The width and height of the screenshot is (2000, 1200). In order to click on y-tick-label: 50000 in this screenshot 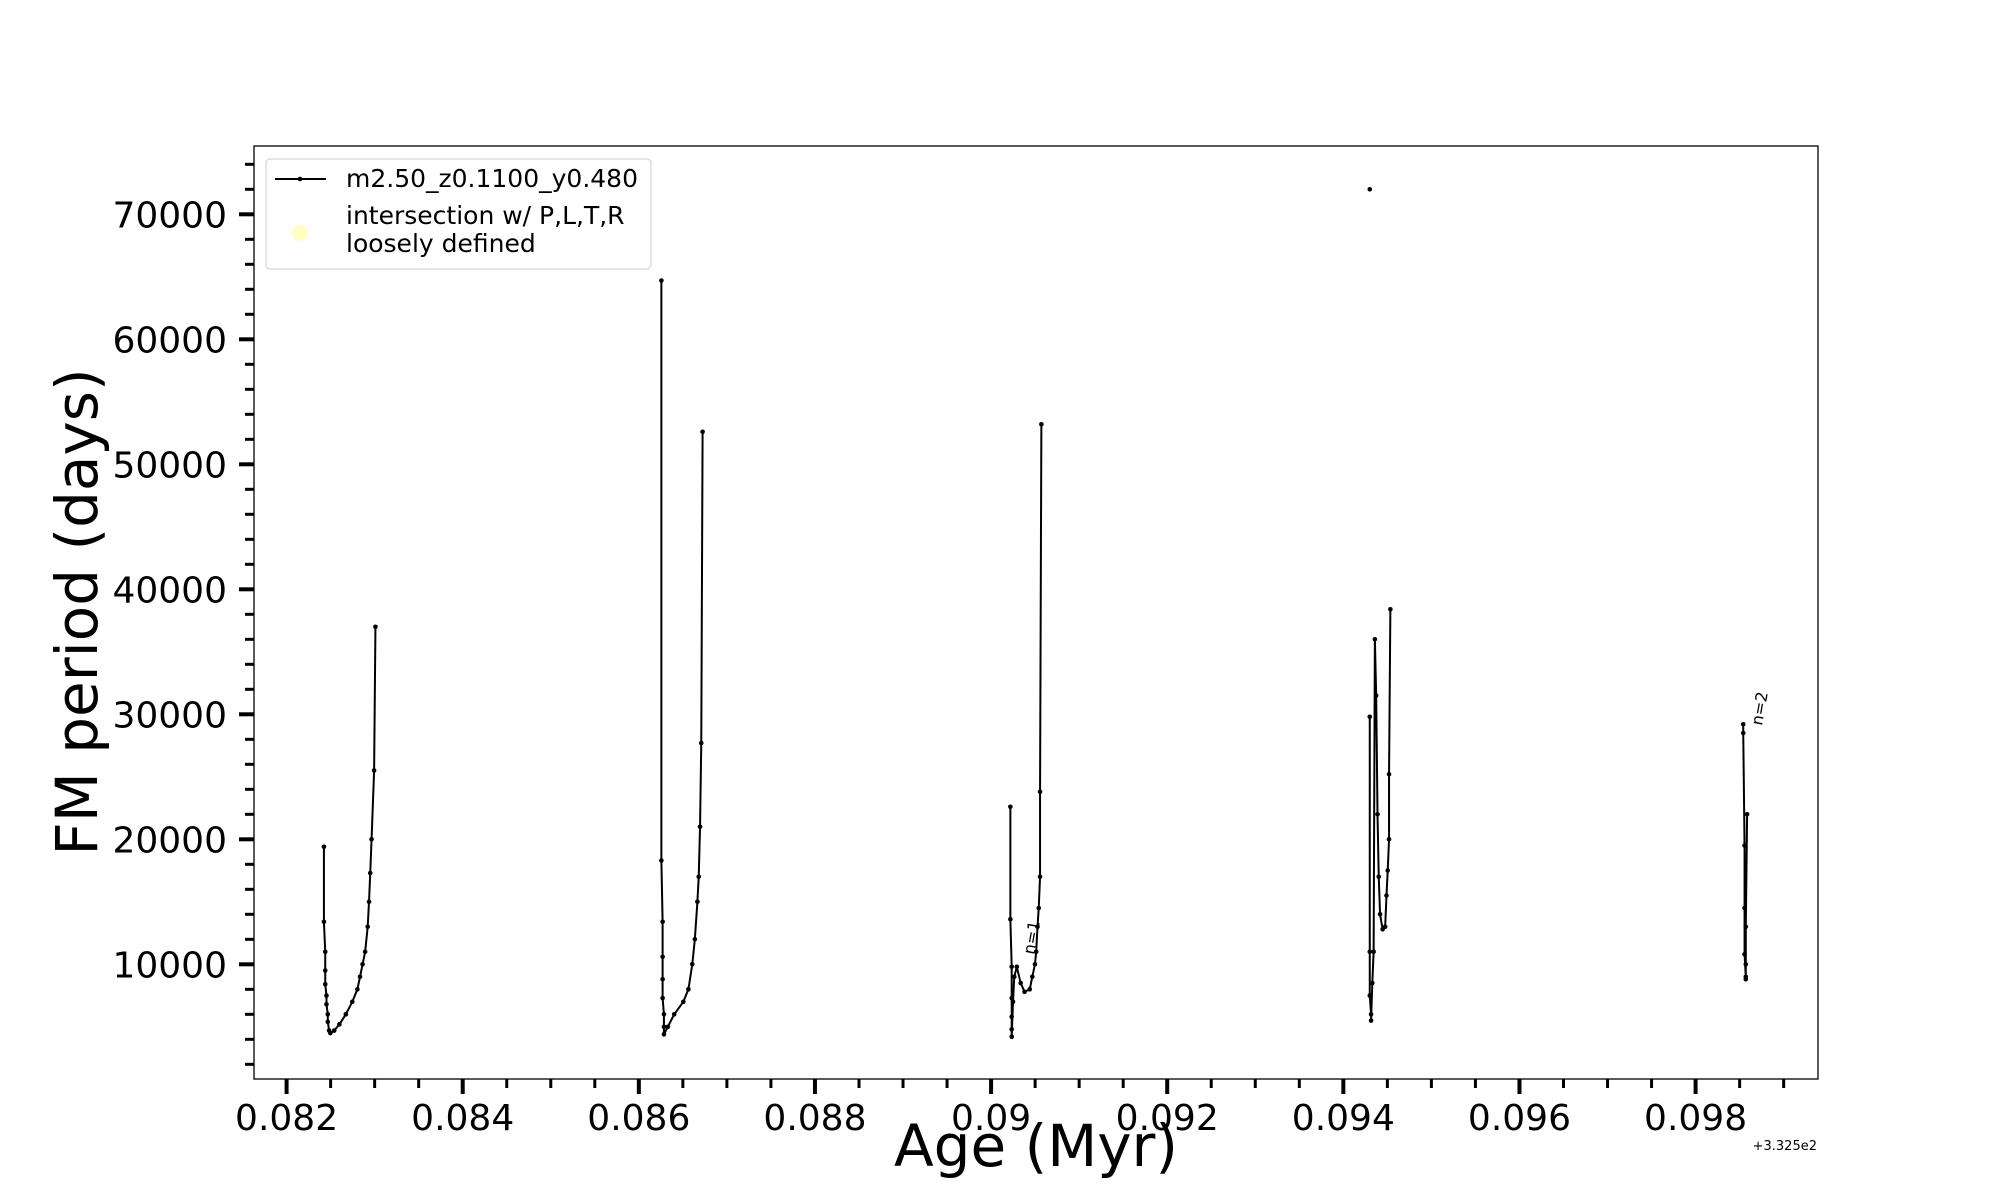, I will do `click(169, 465)`.